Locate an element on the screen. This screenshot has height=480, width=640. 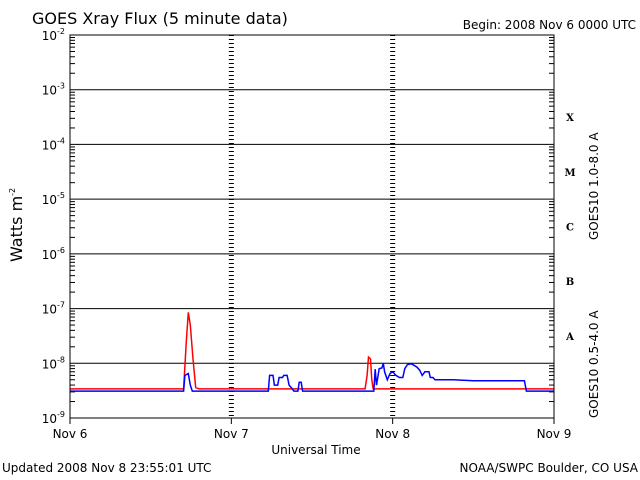
x-tick-label: Nov 7 is located at coordinates (231, 434).